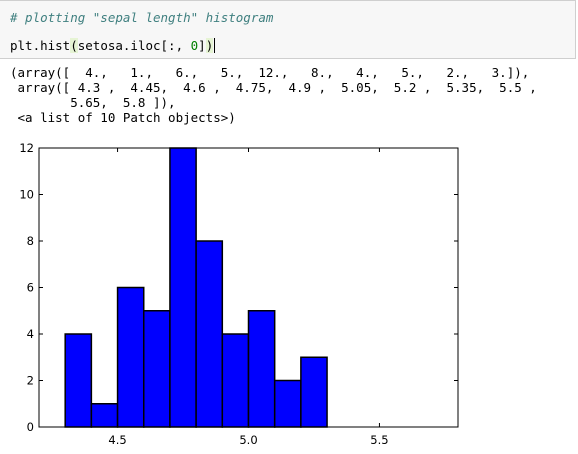  I want to click on y-tick-label: 8, so click(30, 241).